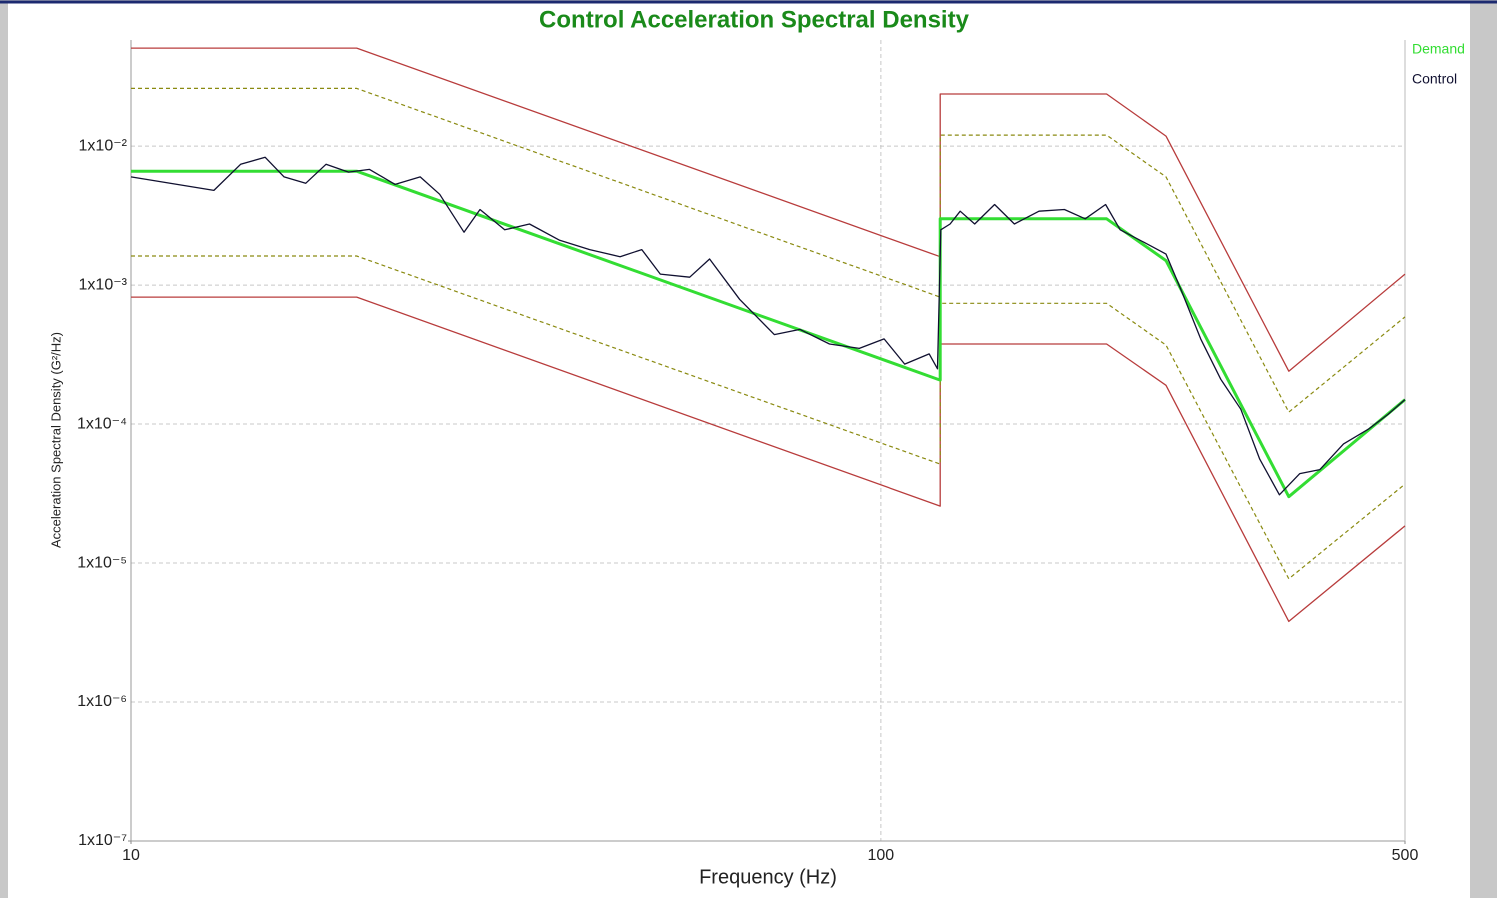 The height and width of the screenshot is (898, 1497). What do you see at coordinates (881, 855) in the screenshot?
I see `x-tick-label: 100` at bounding box center [881, 855].